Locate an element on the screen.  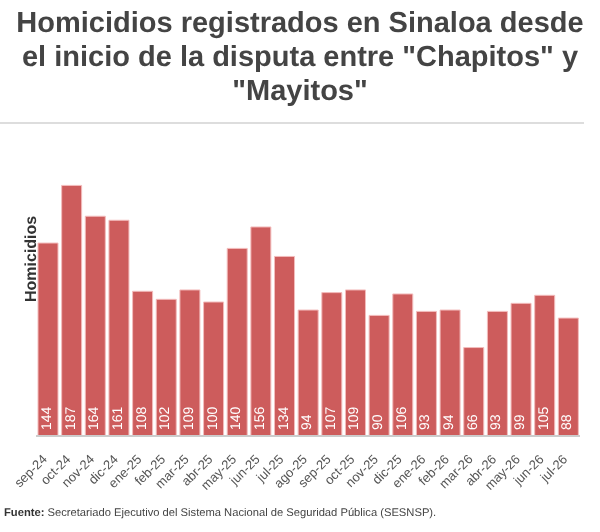
y-axis-title: Homicidios is located at coordinates (30, 258).